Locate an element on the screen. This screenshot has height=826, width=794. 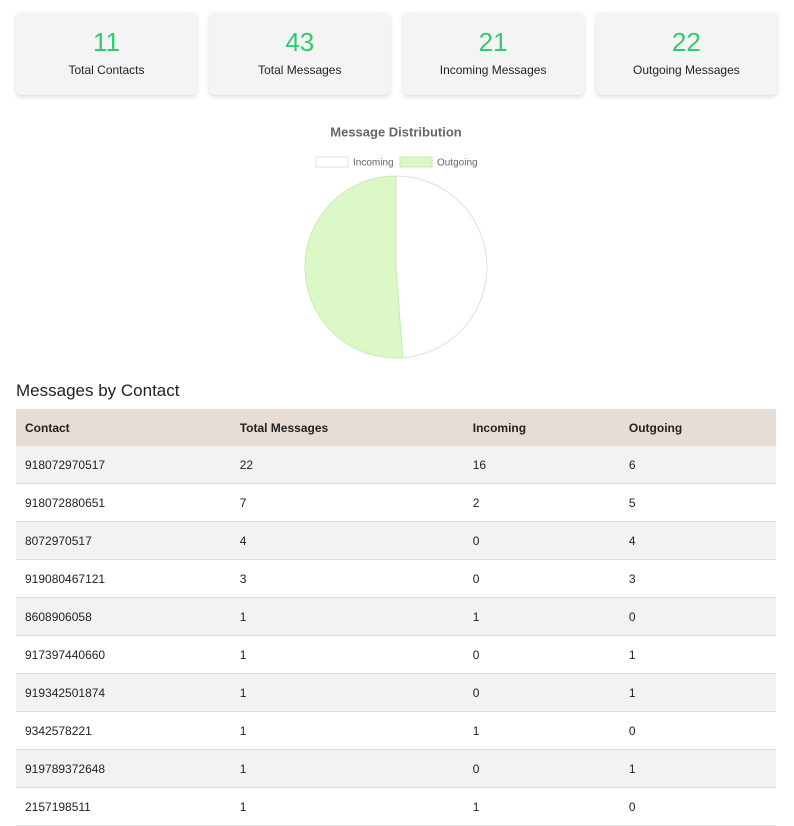
legend-label: Outgoing is located at coordinates (457, 163).